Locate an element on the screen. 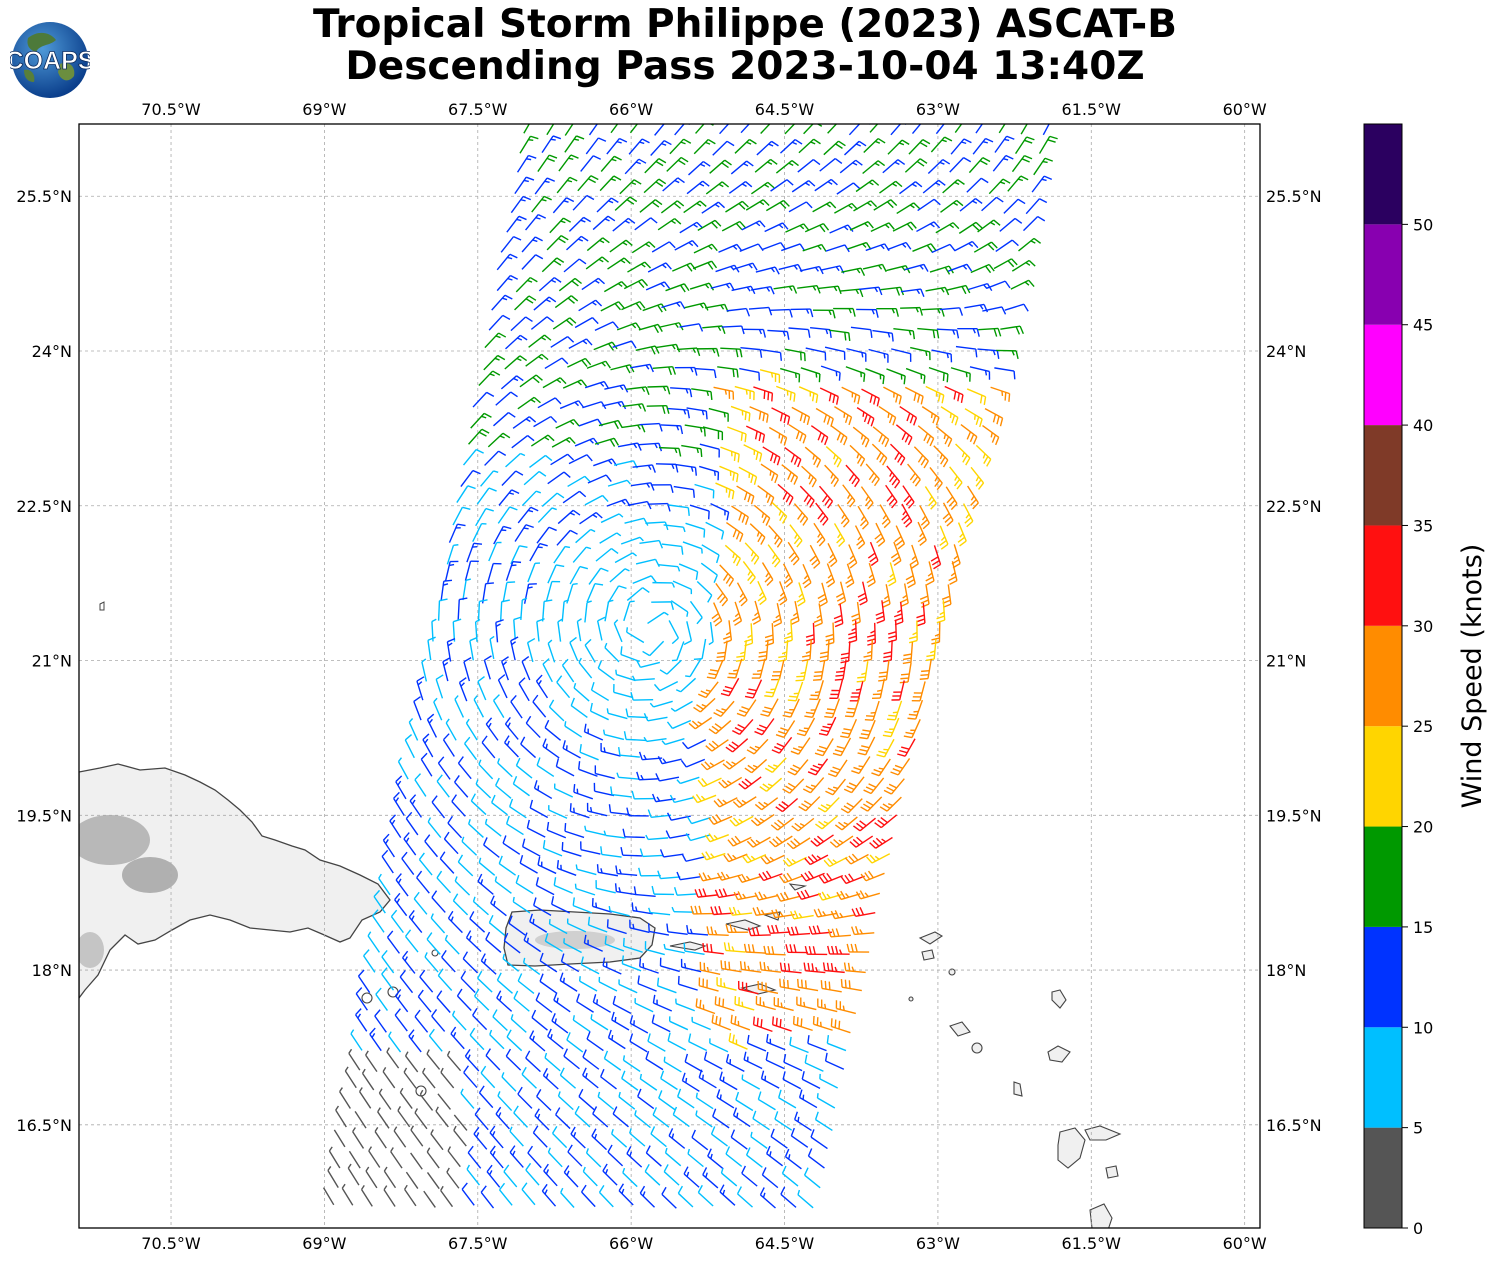 Image resolution: width=1501 pixels, height=1264 pixels. lon-label-top: 70.5°W is located at coordinates (171, 109).